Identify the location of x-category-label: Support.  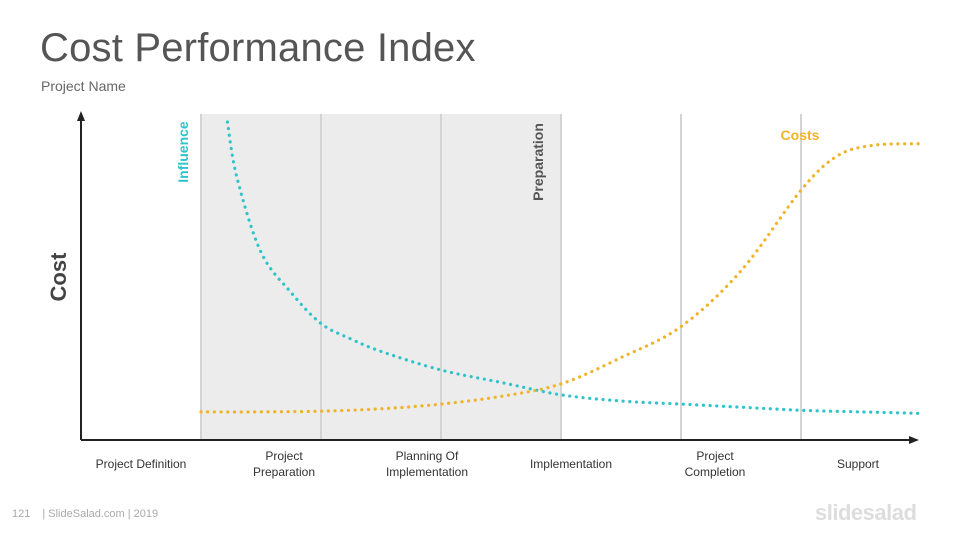
(858, 464).